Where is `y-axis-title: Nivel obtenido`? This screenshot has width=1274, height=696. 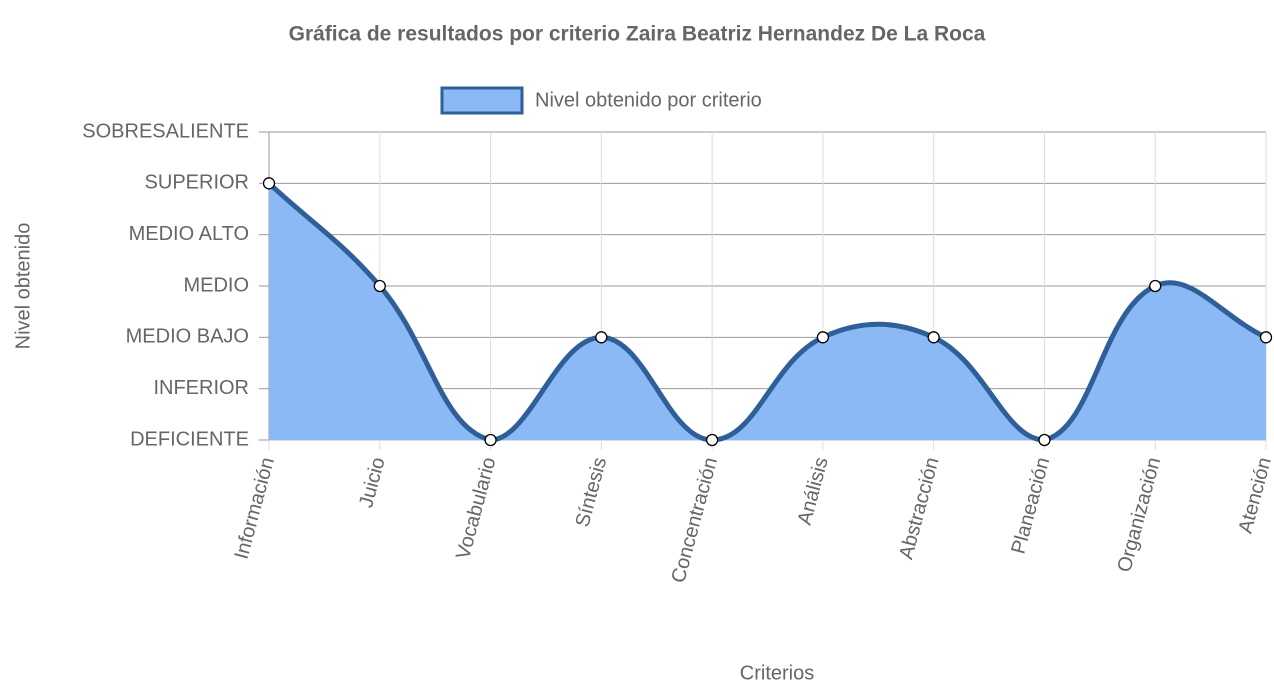 y-axis-title: Nivel obtenido is located at coordinates (23, 286).